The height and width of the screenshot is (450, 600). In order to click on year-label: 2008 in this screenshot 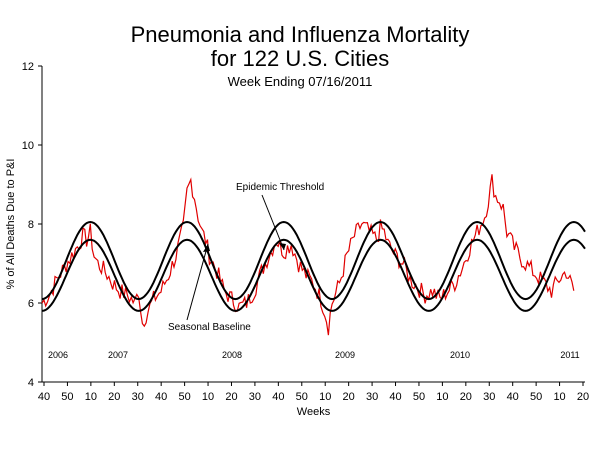, I will do `click(232, 355)`.